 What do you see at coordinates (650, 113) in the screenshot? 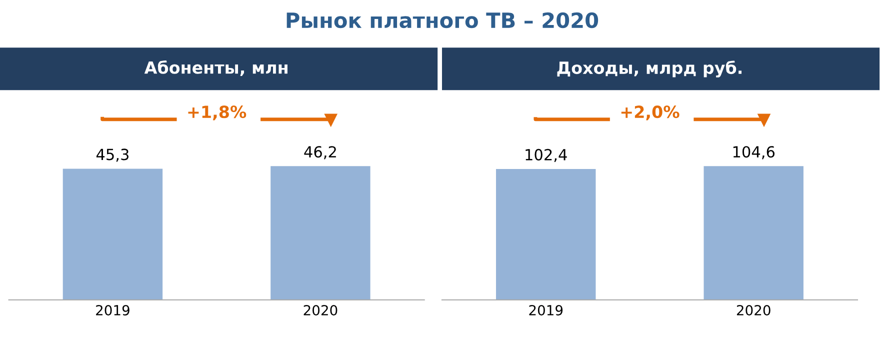
I see `text: +2,0%` at bounding box center [650, 113].